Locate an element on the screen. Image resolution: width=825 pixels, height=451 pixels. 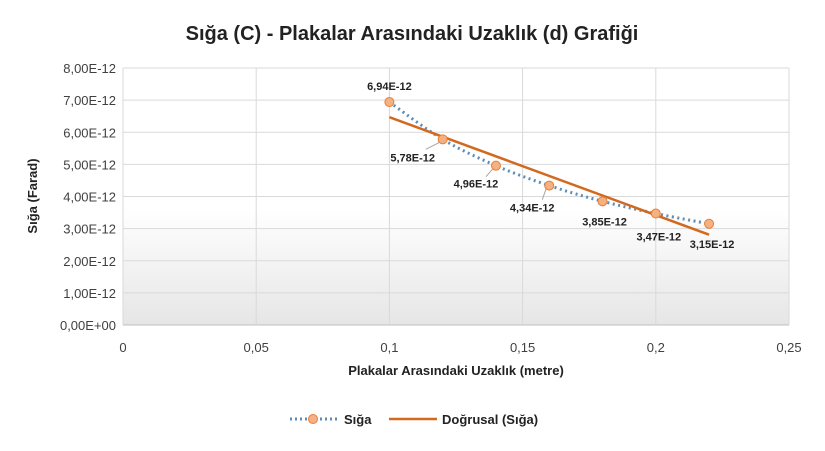
y-tick-label: 5,00E-12 is located at coordinates (89, 164).